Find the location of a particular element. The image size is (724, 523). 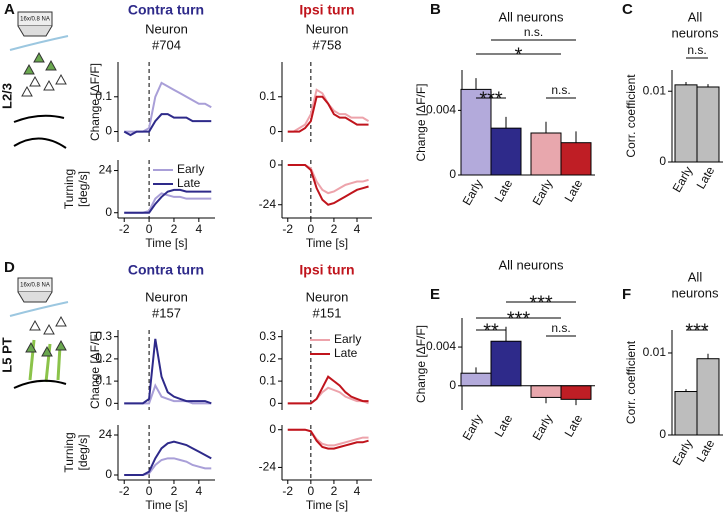

chart-title: #157 is located at coordinates (166, 312).